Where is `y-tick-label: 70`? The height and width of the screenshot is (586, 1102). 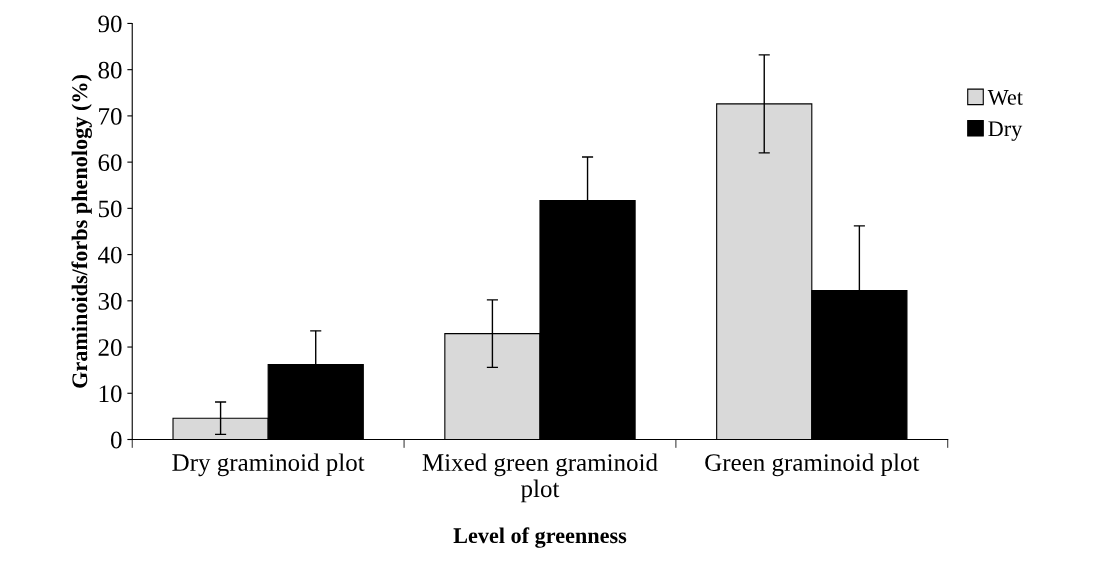 y-tick-label: 70 is located at coordinates (110, 116).